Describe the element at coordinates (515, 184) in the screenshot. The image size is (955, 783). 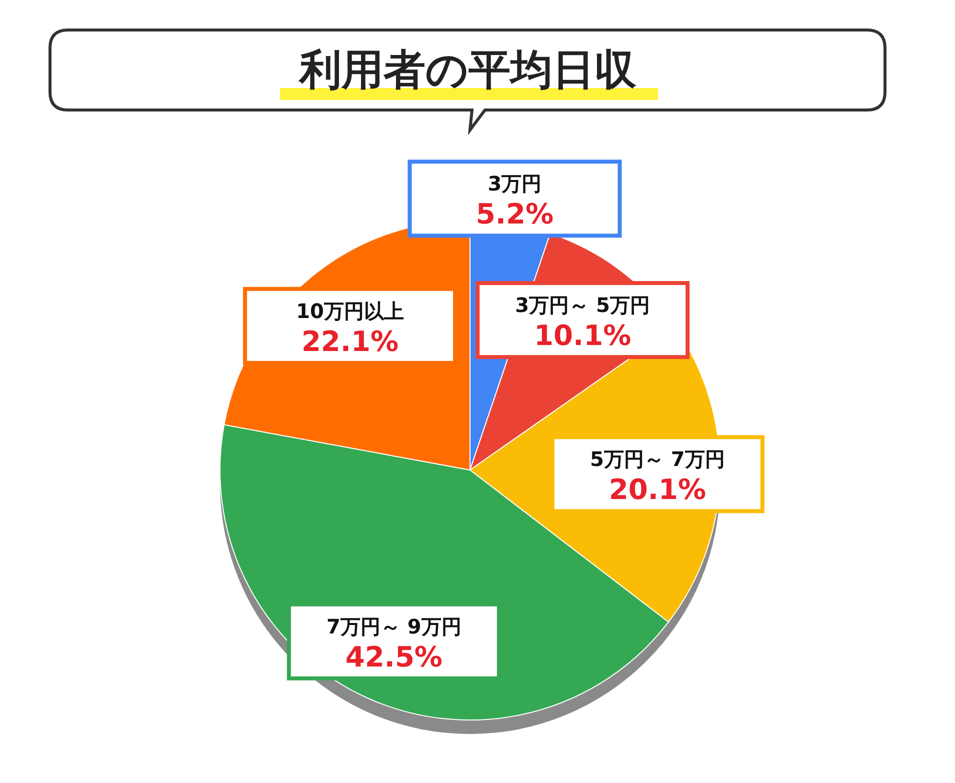
I see `slice-label: 3万円` at that location.